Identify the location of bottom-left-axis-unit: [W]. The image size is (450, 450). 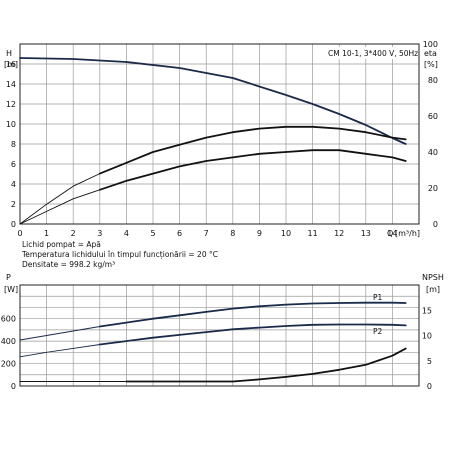
(11, 289).